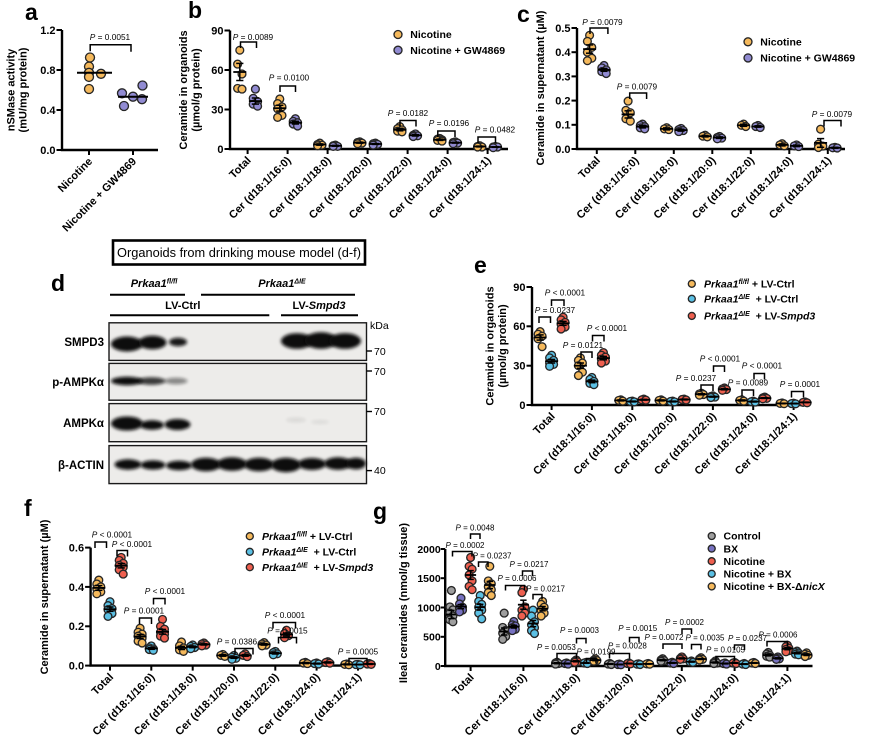  Describe the element at coordinates (282, 284) in the screenshot. I see `svg-text: Prkaa1ΔIE` at that location.